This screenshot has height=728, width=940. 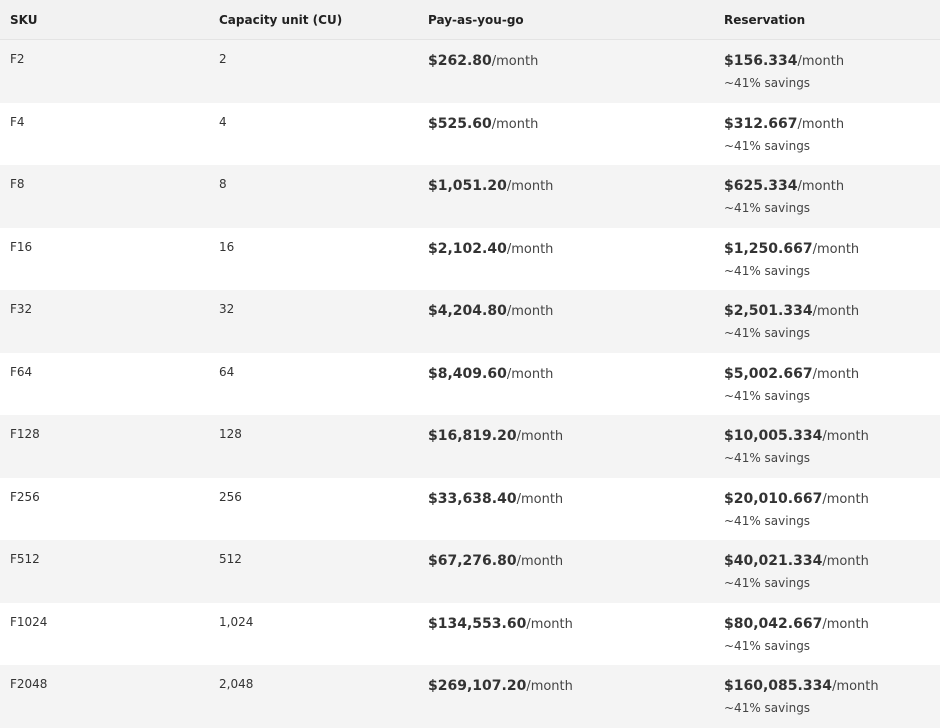 I want to click on cu-cell: 4, so click(x=223, y=121).